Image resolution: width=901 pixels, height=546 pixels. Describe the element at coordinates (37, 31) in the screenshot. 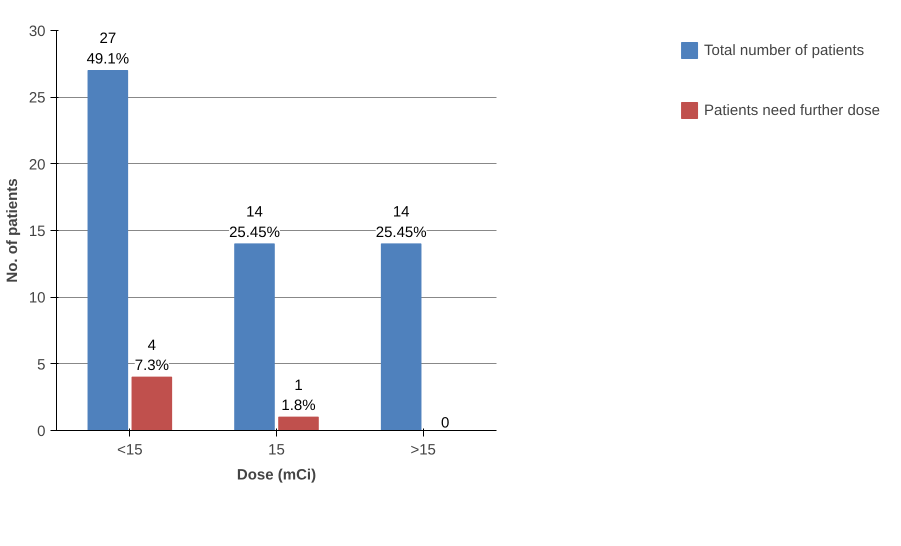

I see `y-tick-label: 30` at that location.